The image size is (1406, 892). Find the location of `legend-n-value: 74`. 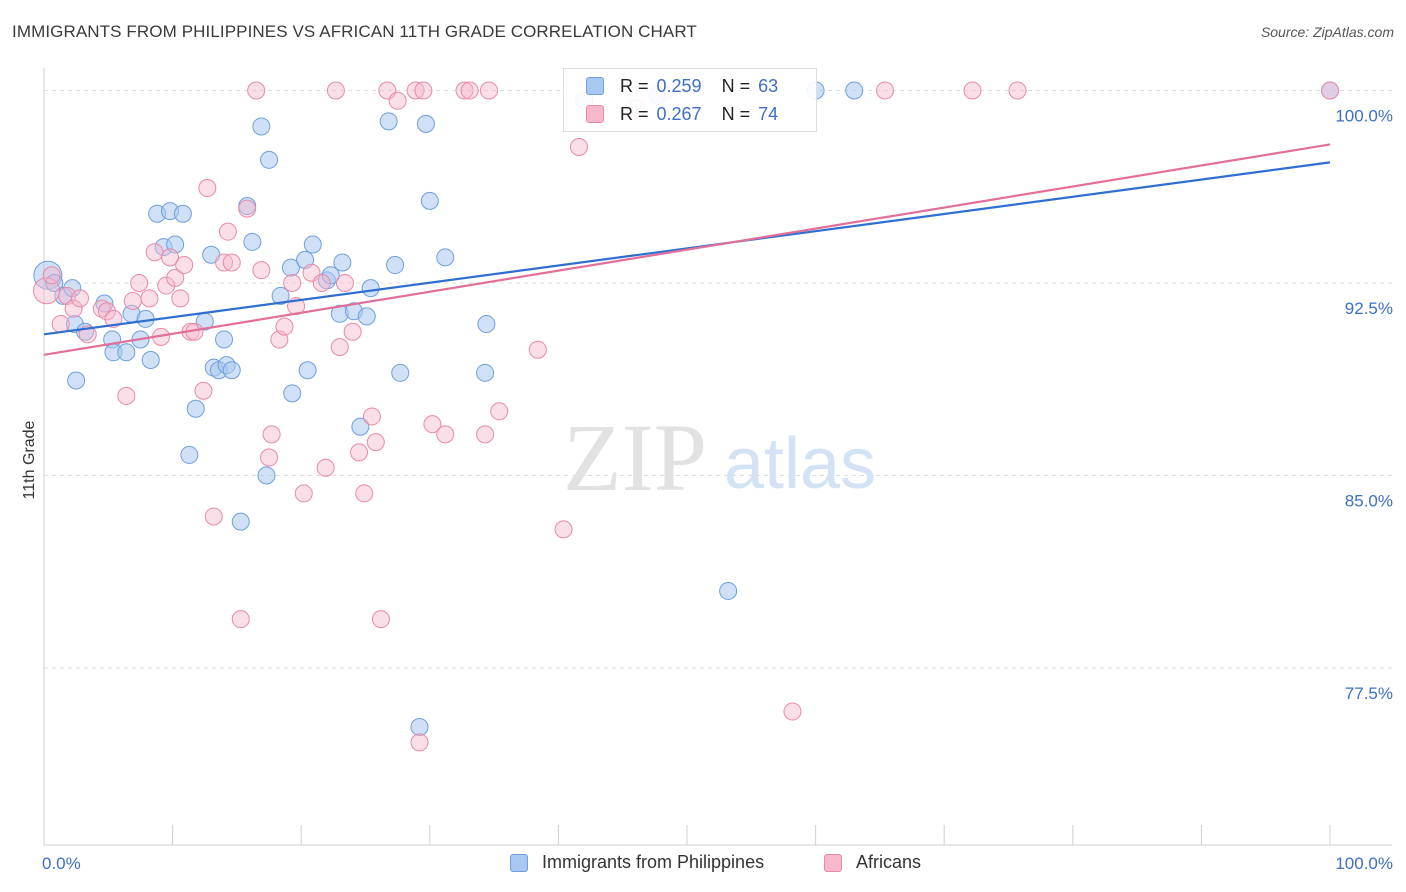

legend-n-value: 74 is located at coordinates (768, 113).